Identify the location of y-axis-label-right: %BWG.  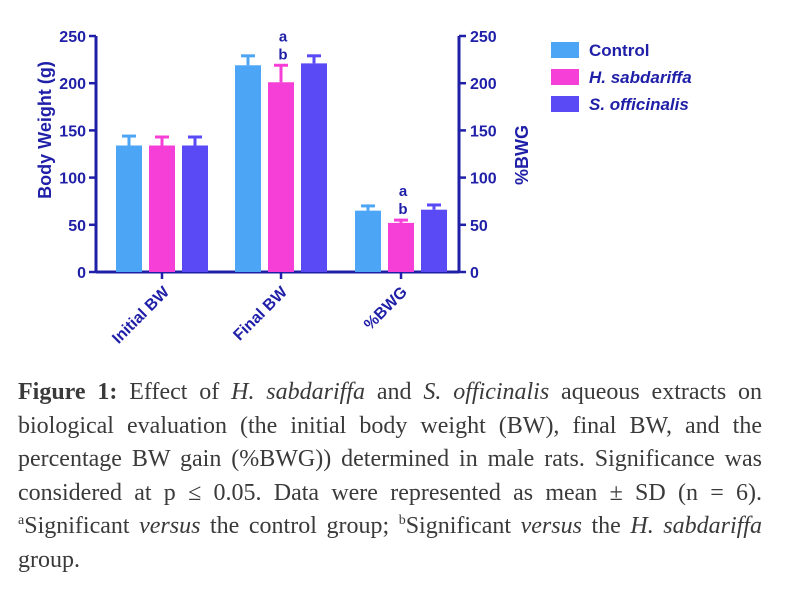
(522, 155).